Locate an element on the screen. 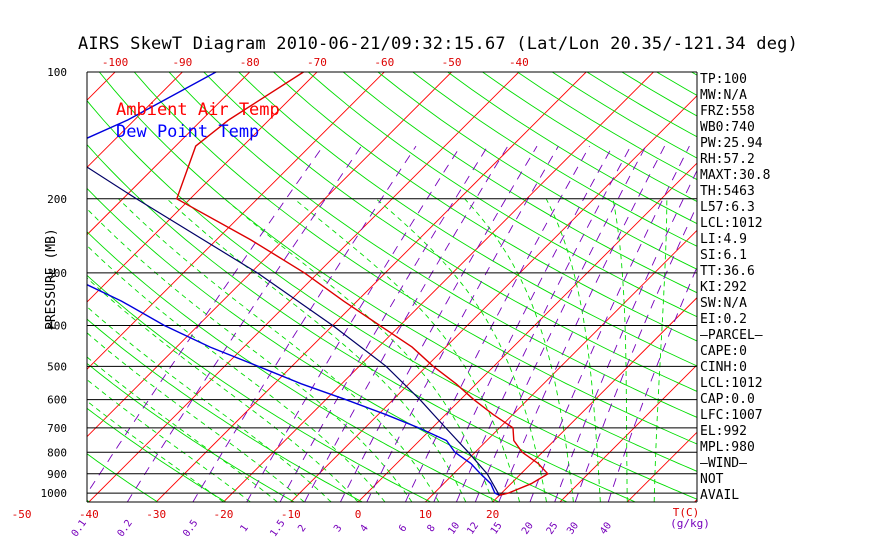 The height and width of the screenshot is (560, 870). index-item: TT:36.6 is located at coordinates (727, 271).